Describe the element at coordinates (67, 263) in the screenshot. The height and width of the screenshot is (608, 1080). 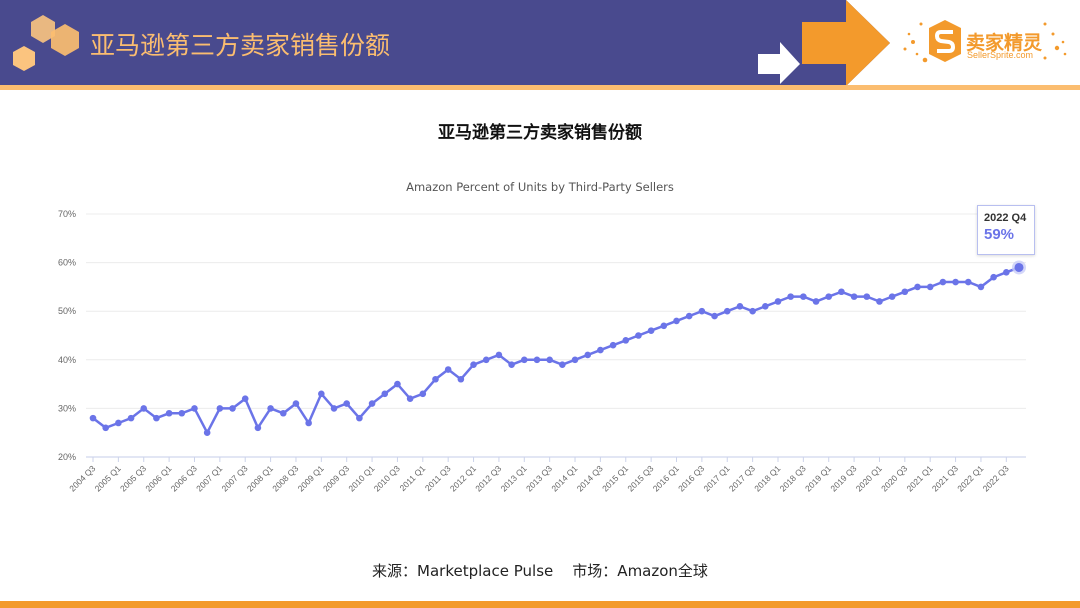
I see `y-tick-label: 60%` at that location.